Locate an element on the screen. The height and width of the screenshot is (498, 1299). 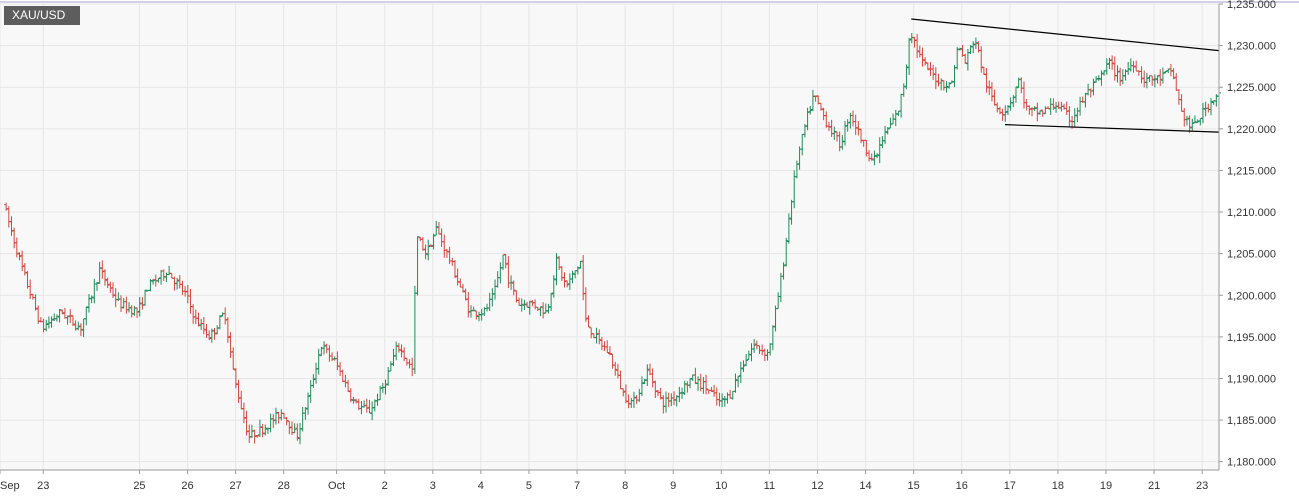
y-tick-label: 1,235.000 is located at coordinates (1251, 5).